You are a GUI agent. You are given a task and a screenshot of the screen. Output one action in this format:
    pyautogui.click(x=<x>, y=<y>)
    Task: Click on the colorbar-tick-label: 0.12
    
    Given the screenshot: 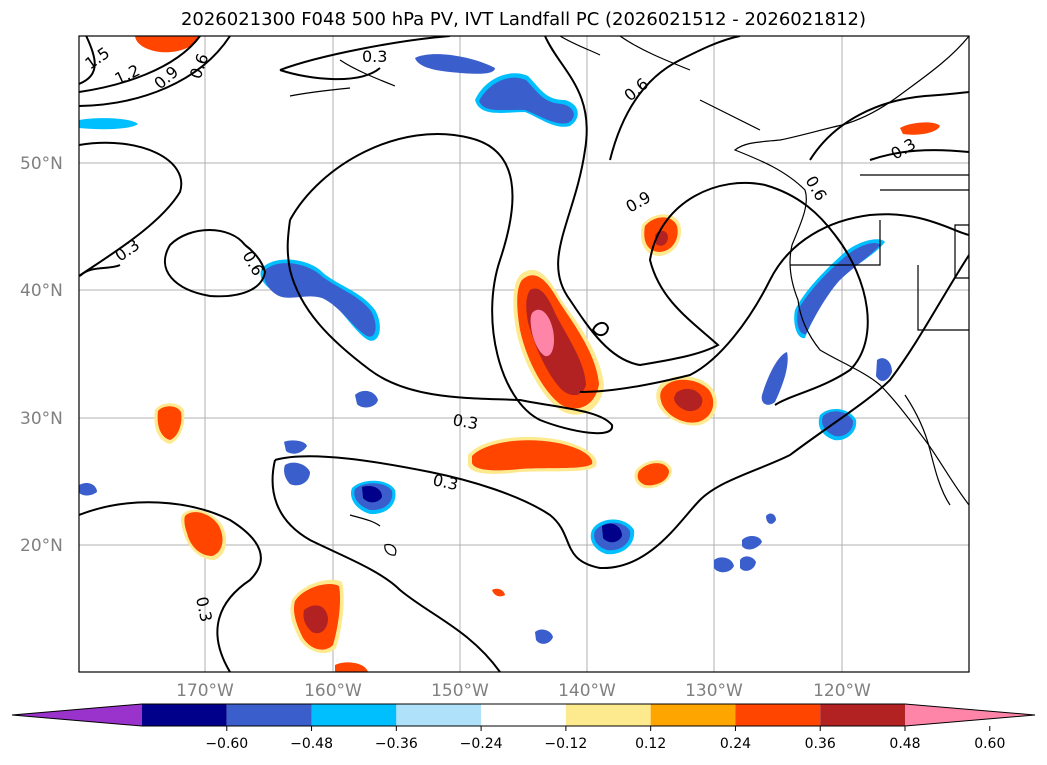 What is the action you would take?
    pyautogui.click(x=650, y=744)
    